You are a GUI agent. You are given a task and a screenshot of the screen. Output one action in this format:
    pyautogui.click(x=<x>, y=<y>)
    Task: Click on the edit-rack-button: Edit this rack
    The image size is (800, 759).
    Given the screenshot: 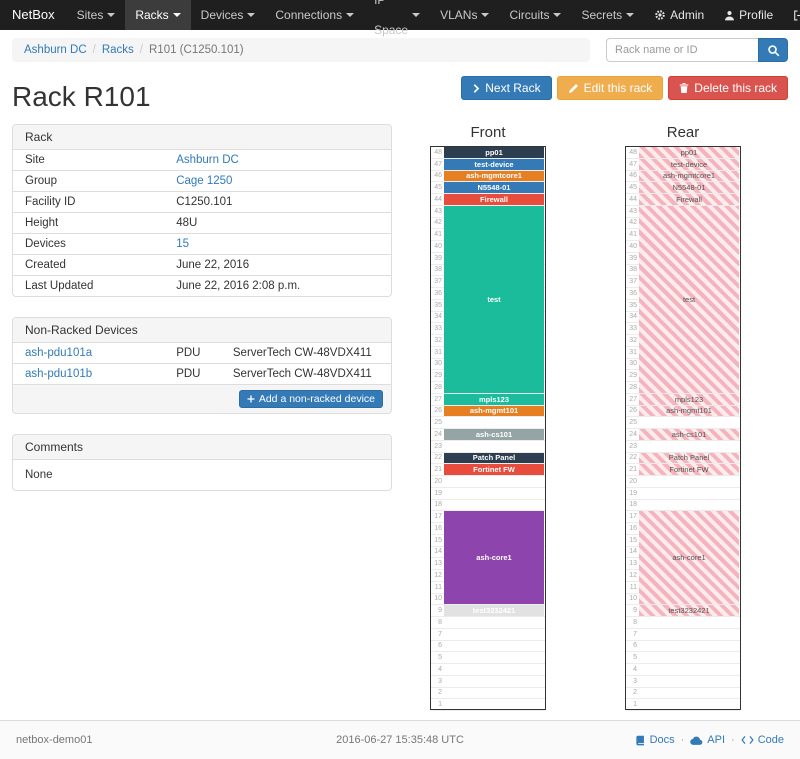 What is the action you would take?
    pyautogui.click(x=610, y=88)
    